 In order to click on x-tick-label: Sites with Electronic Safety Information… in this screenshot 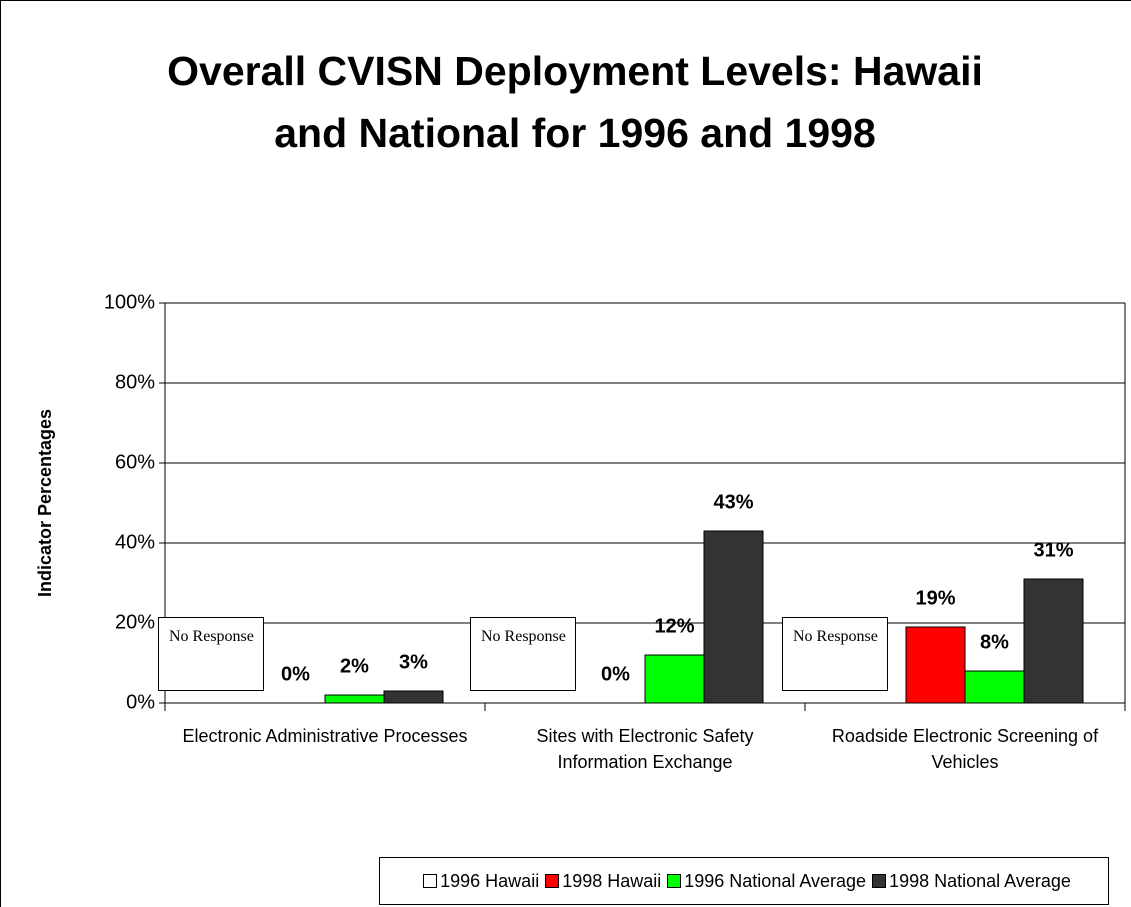, I will do `click(645, 749)`.